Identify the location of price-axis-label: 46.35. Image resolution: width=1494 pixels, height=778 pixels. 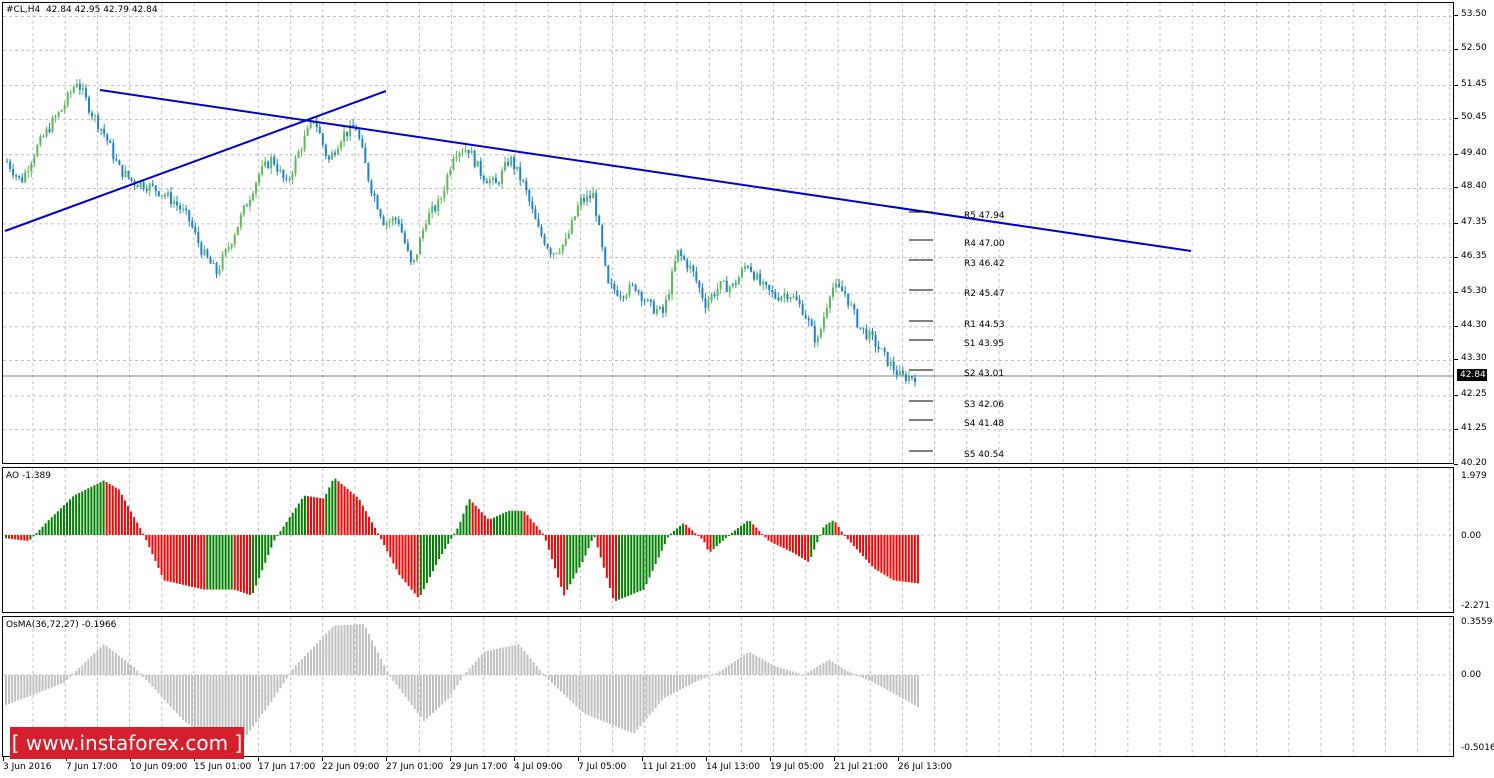
(1474, 255).